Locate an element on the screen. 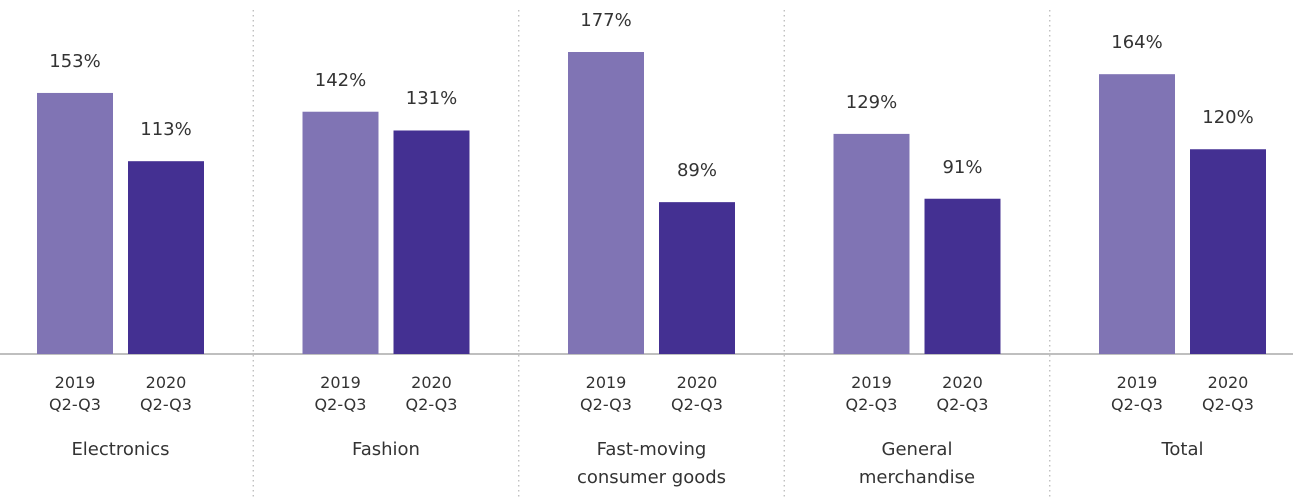 The width and height of the screenshot is (1293, 497). value-label: 153% is located at coordinates (75, 61).